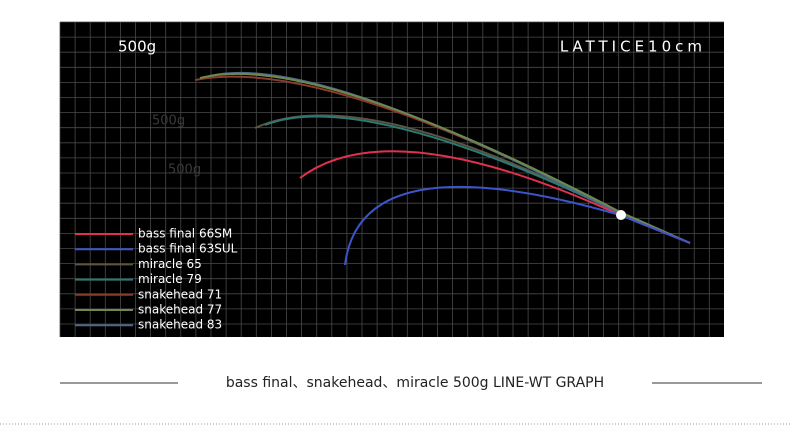  I want to click on lattice-label: LATTICE10cm, so click(633, 47).